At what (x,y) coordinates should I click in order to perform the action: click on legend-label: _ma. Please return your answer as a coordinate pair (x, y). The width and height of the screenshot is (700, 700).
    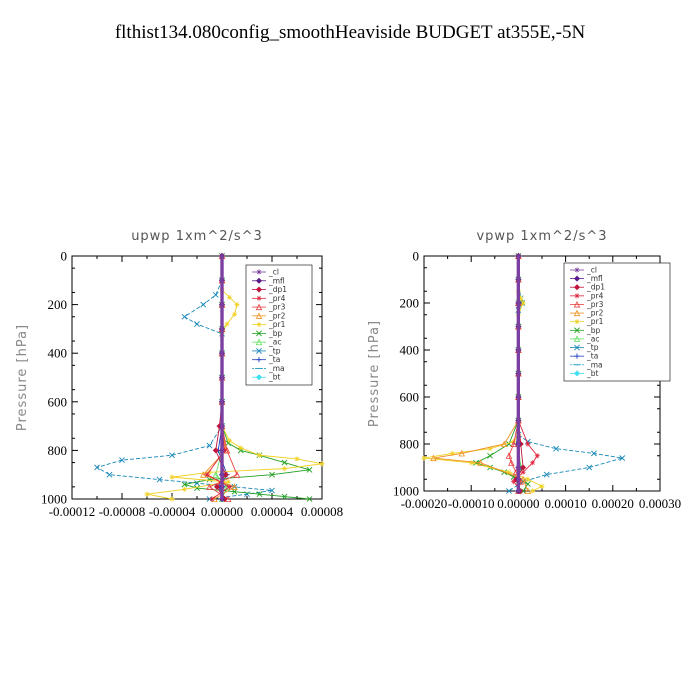
    Looking at the image, I should click on (276, 368).